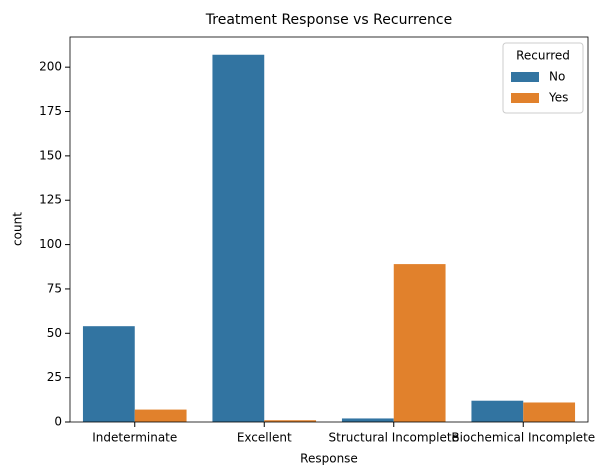  What do you see at coordinates (523, 438) in the screenshot?
I see `x-tick-label: Biochemical Incomplete` at bounding box center [523, 438].